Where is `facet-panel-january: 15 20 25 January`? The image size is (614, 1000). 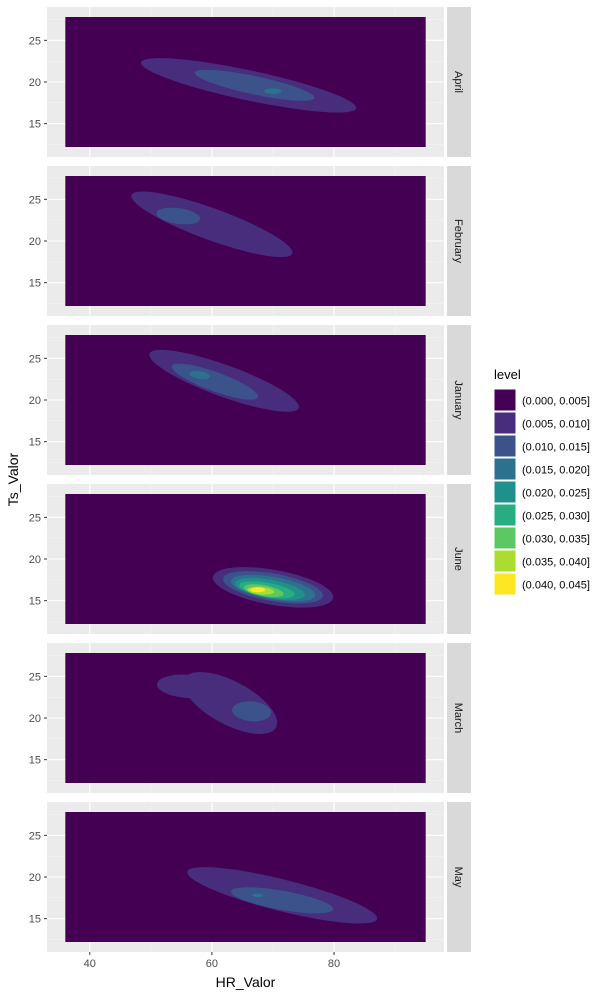 facet-panel-january: 15 20 25 January is located at coordinates (250, 400).